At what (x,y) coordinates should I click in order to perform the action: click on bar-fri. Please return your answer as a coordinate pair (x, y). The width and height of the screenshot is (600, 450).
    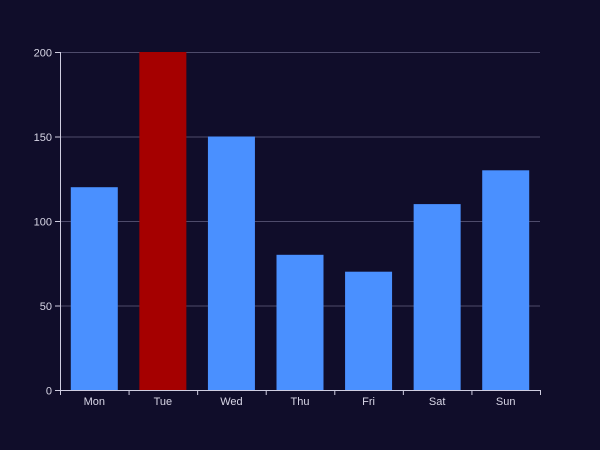
    Looking at the image, I should click on (369, 330).